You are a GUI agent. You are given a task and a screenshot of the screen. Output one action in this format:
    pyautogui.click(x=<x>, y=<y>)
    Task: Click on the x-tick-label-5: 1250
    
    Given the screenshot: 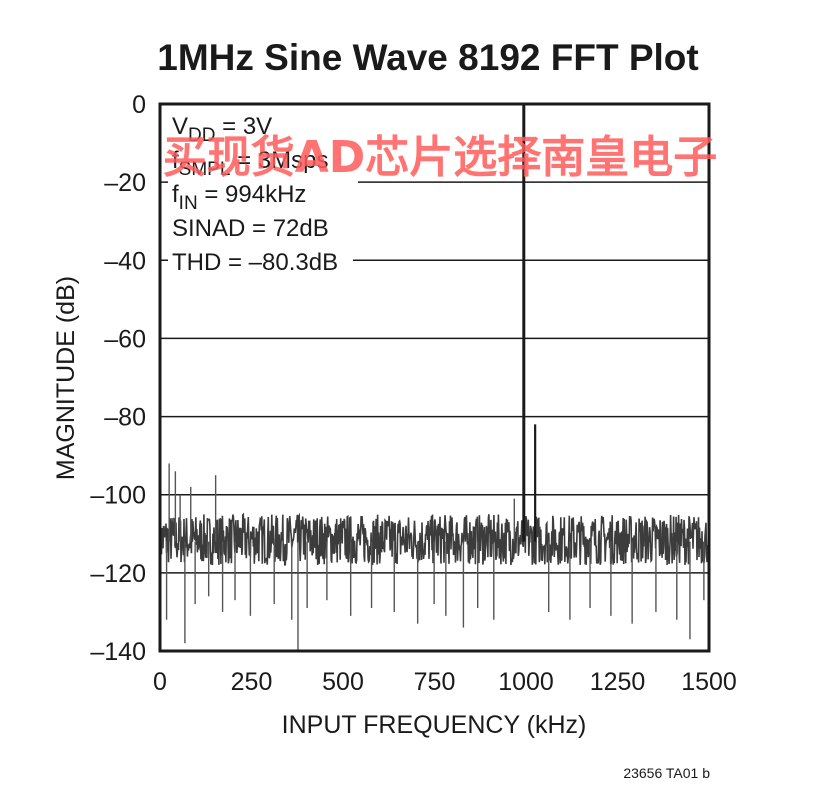 What is the action you would take?
    pyautogui.click(x=618, y=682)
    